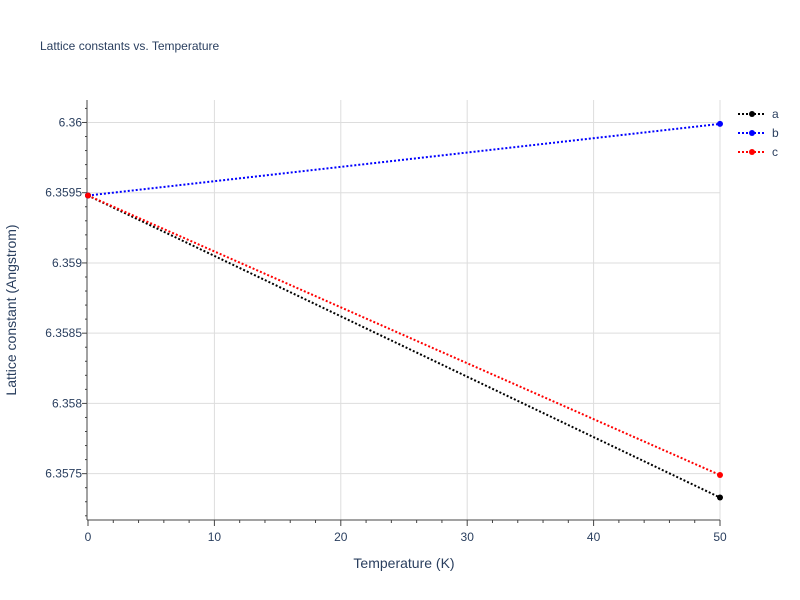  What do you see at coordinates (404, 159) in the screenshot?
I see `series-line-b` at bounding box center [404, 159].